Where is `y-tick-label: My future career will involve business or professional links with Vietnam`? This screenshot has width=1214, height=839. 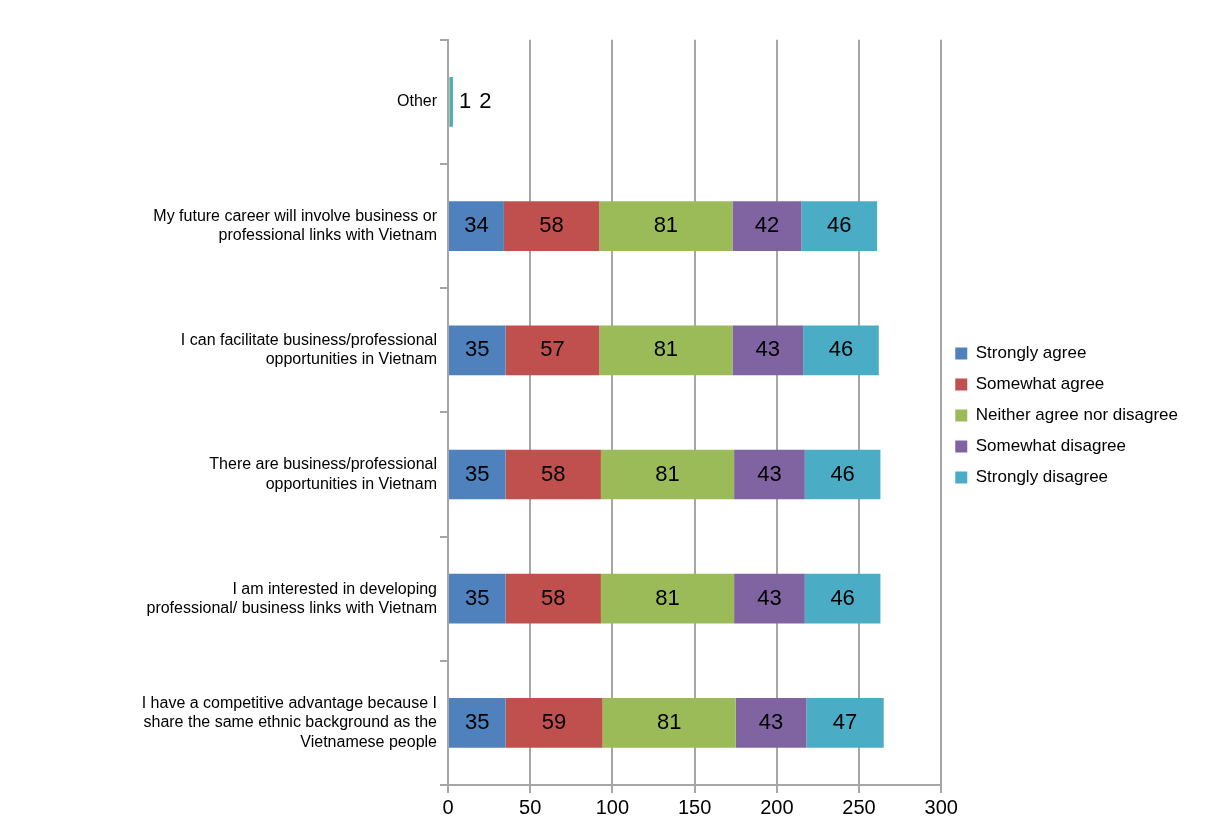
y-tick-label: My future career will involve business or professional links with Vietnam is located at coordinates (295, 225).